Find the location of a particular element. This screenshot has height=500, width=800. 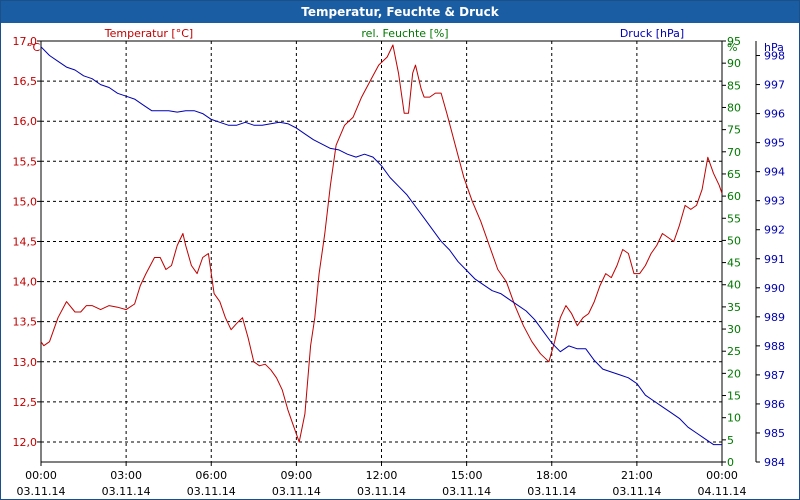

pressure-tick-label: 986 is located at coordinates (774, 404).